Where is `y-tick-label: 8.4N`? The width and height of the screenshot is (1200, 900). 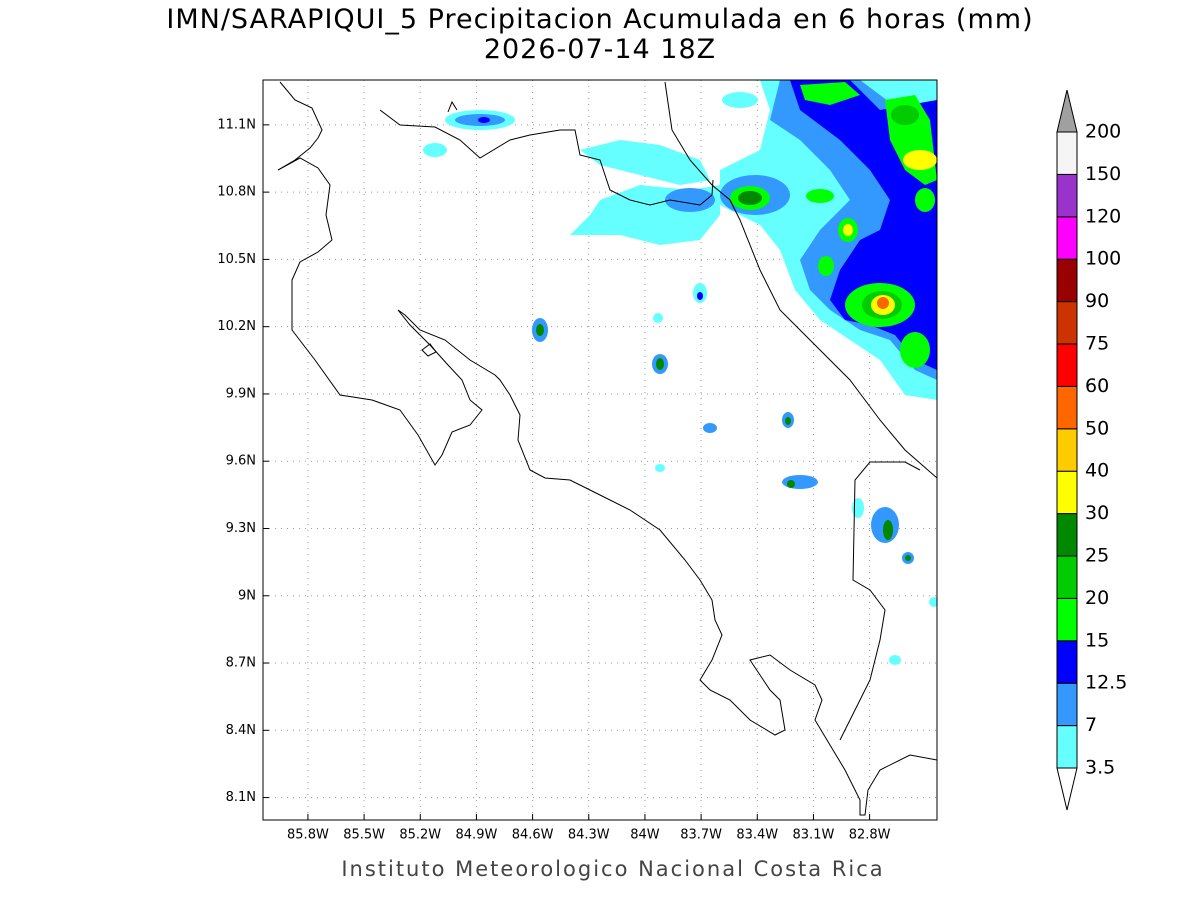
y-tick-label: 8.4N is located at coordinates (241, 730).